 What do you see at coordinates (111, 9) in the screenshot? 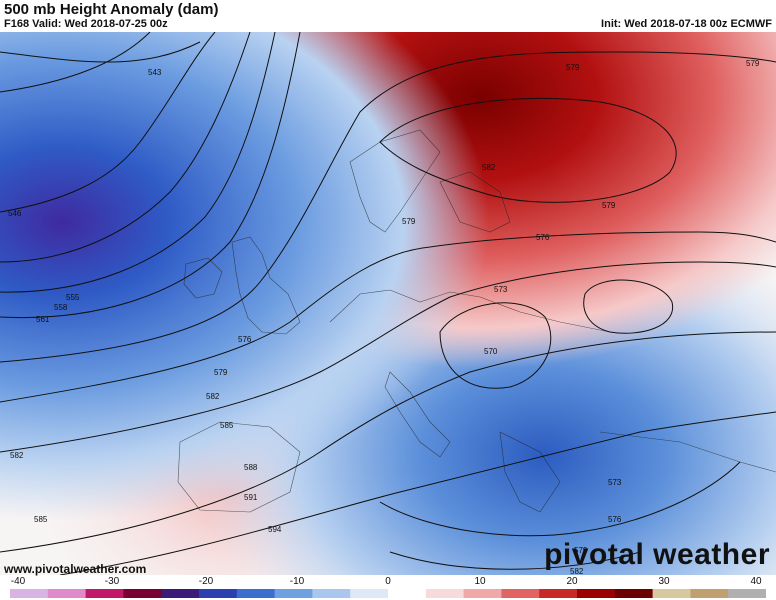
I see `map-title: 500 mb Height Anomaly (dam)` at bounding box center [111, 9].